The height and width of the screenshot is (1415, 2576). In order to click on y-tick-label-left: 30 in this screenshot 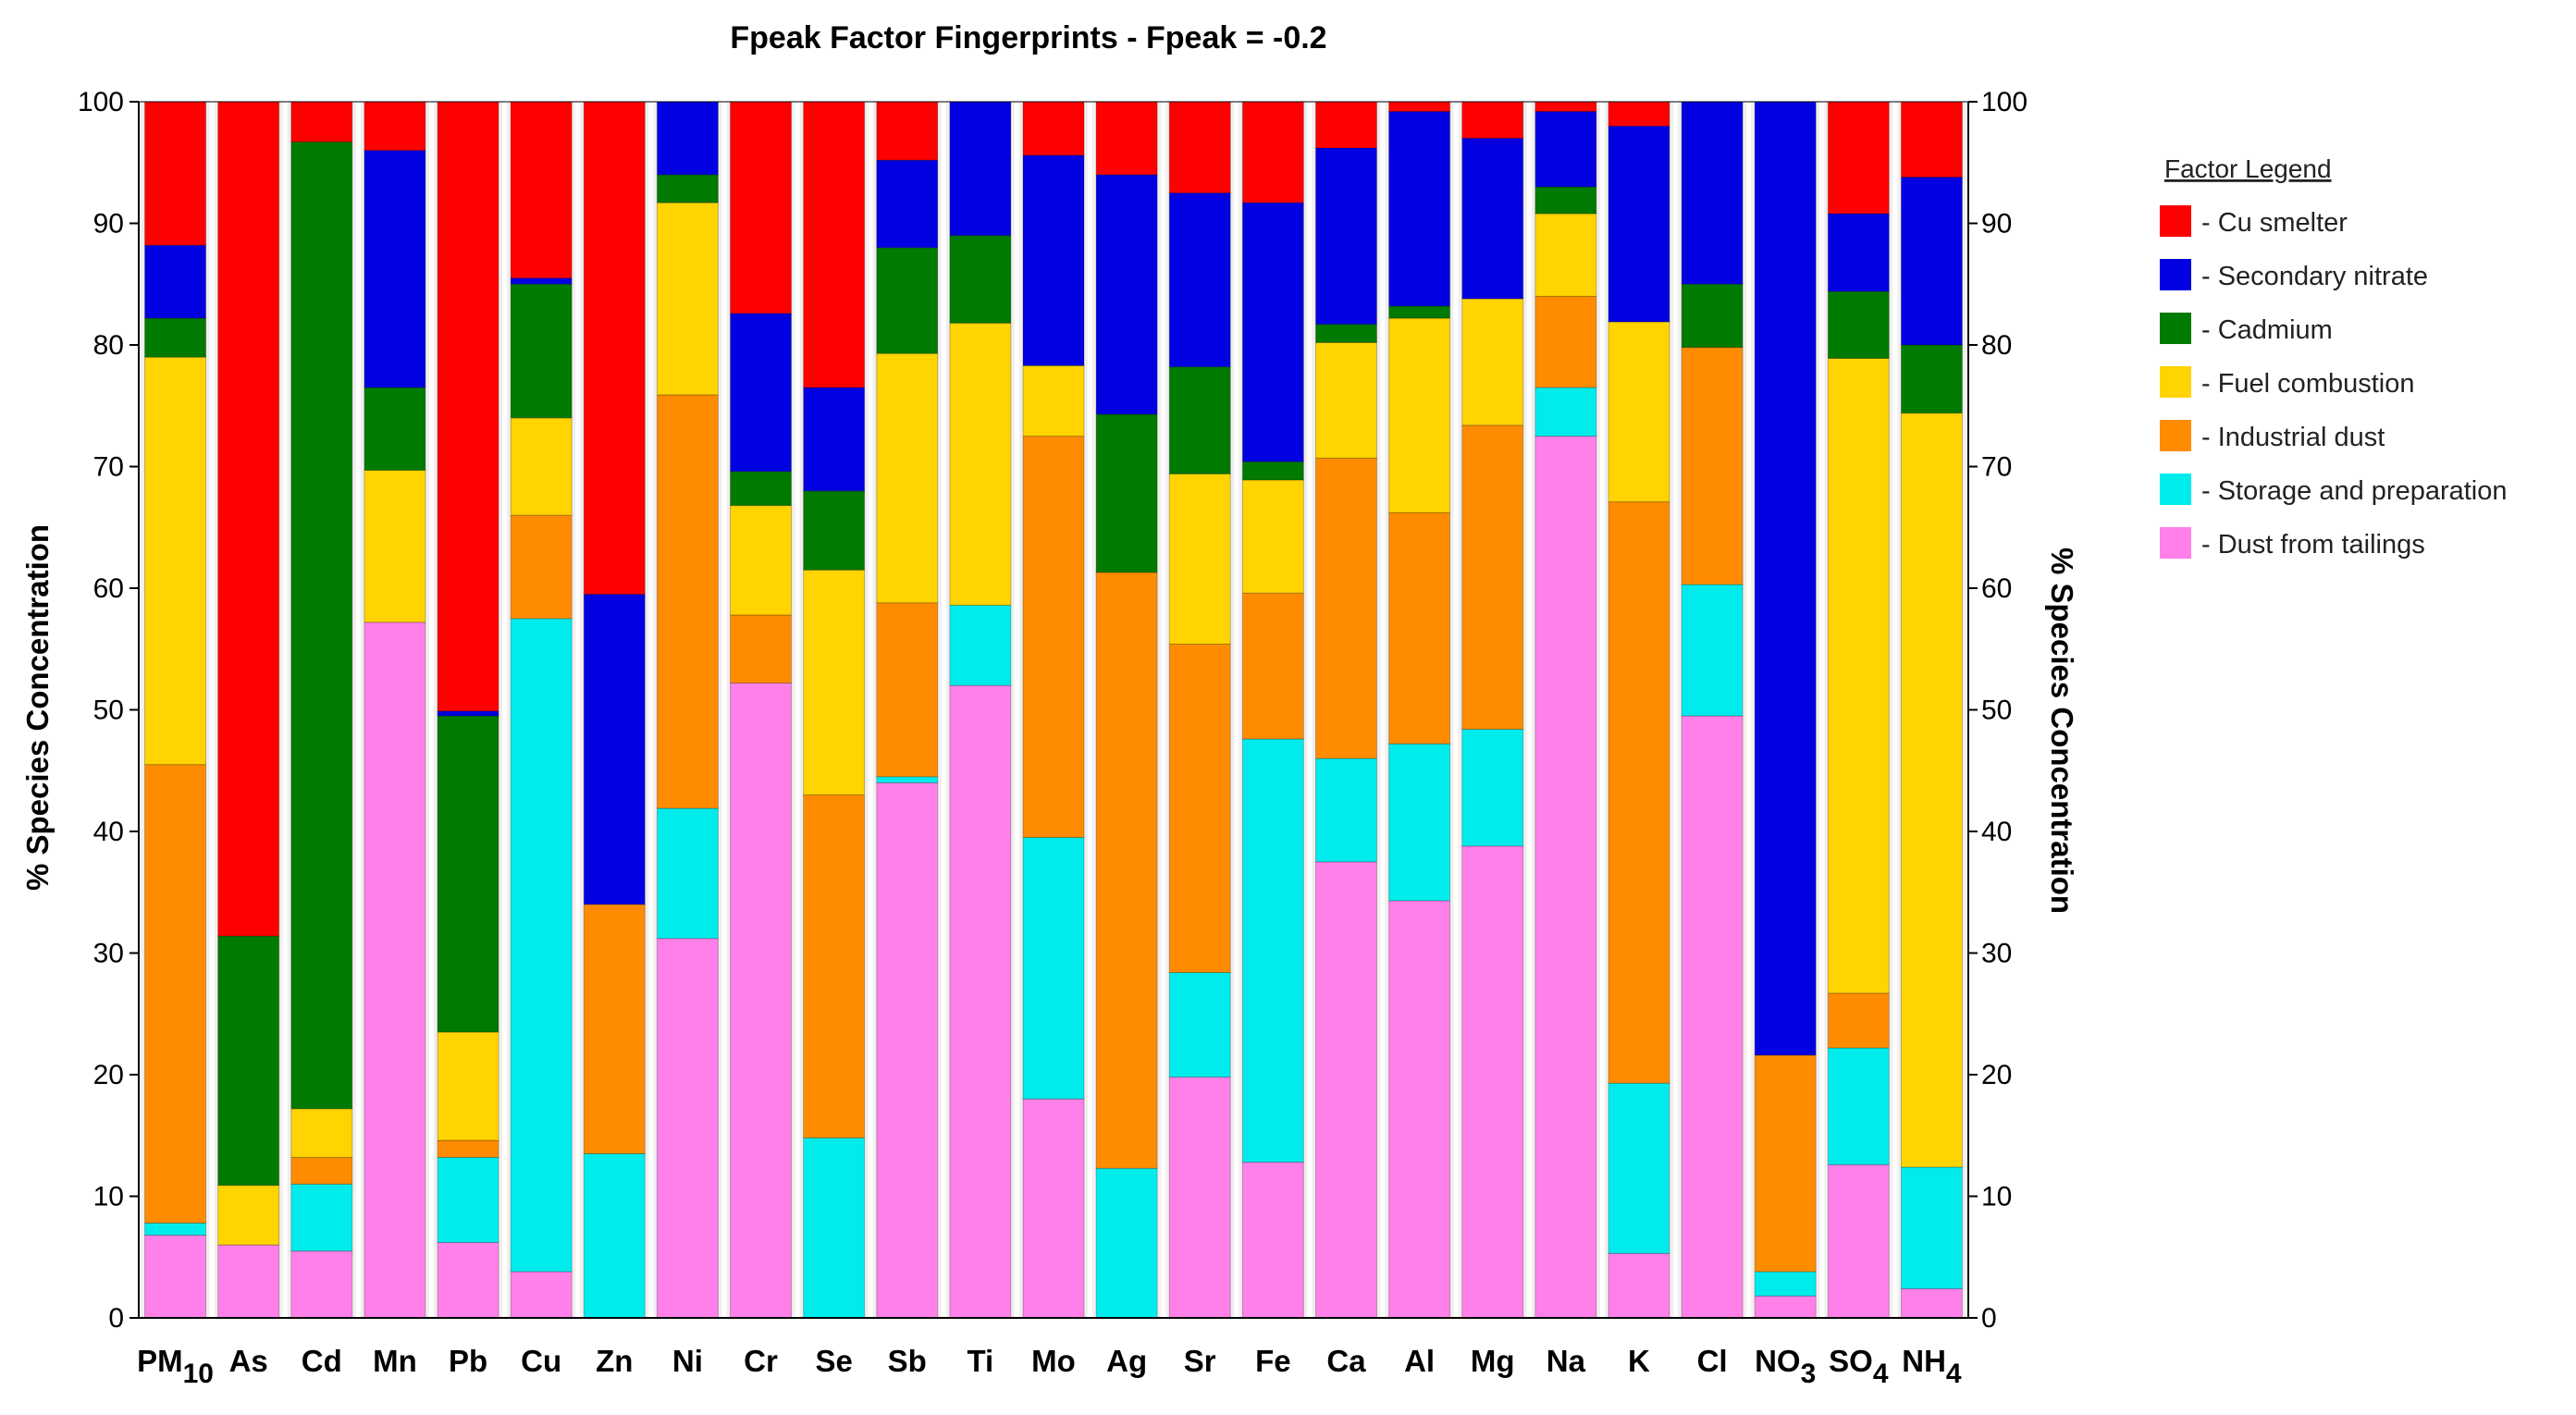, I will do `click(108, 954)`.